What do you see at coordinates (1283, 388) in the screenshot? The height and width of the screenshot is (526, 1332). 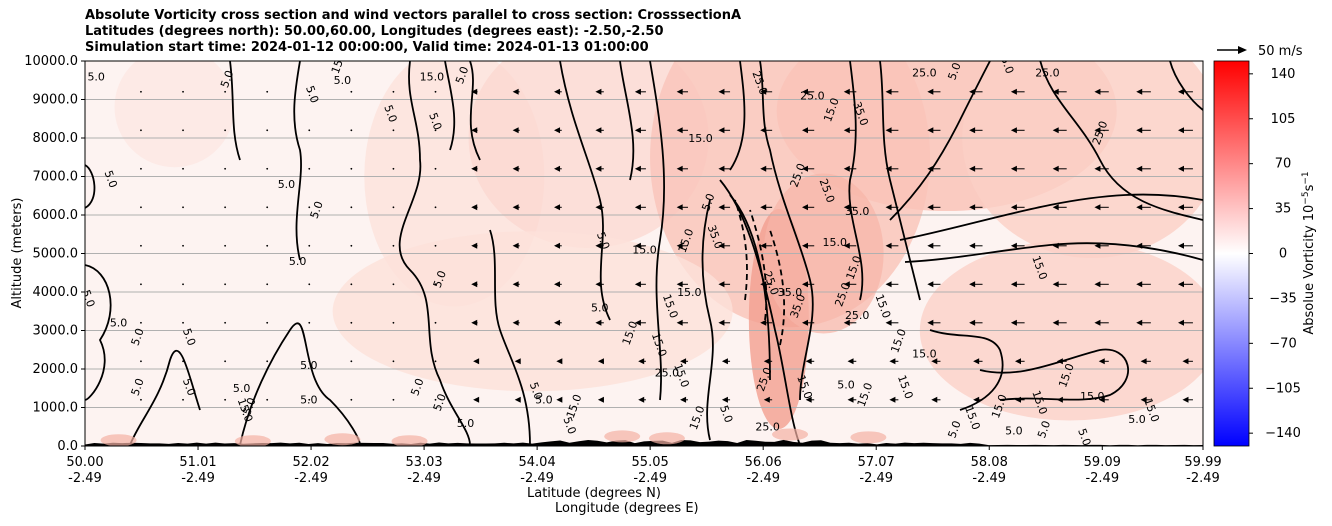 I see `colorbar-tick-label: −105` at bounding box center [1283, 388].